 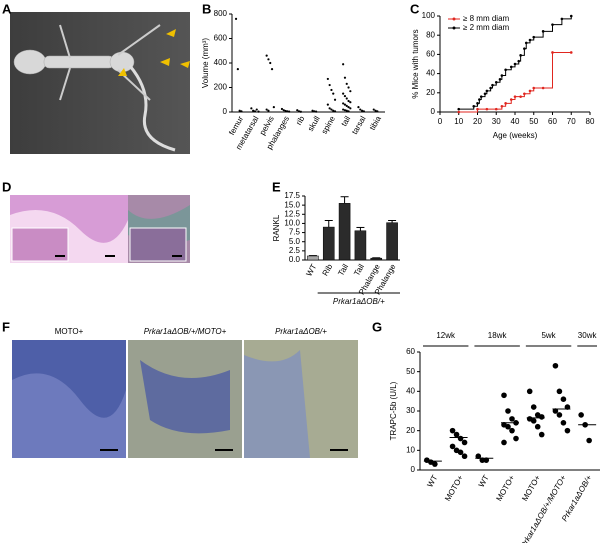 I want to click on y-tick-label: 200, so click(x=221, y=87).